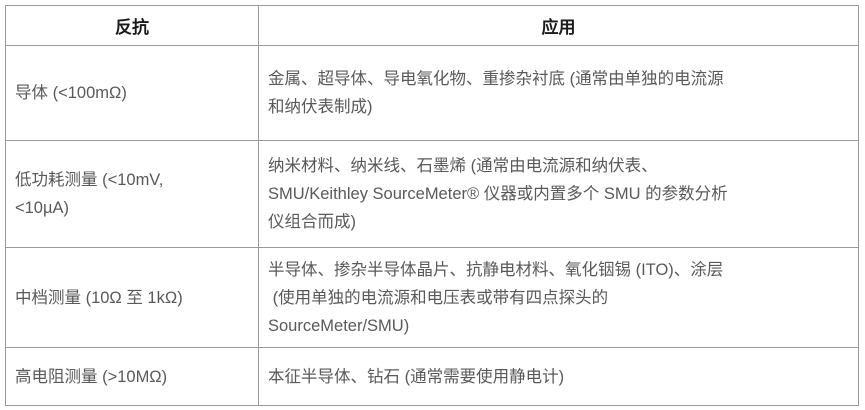 This screenshot has width=865, height=410. Describe the element at coordinates (558, 25) in the screenshot. I see `header-cell-application: 应用` at that location.